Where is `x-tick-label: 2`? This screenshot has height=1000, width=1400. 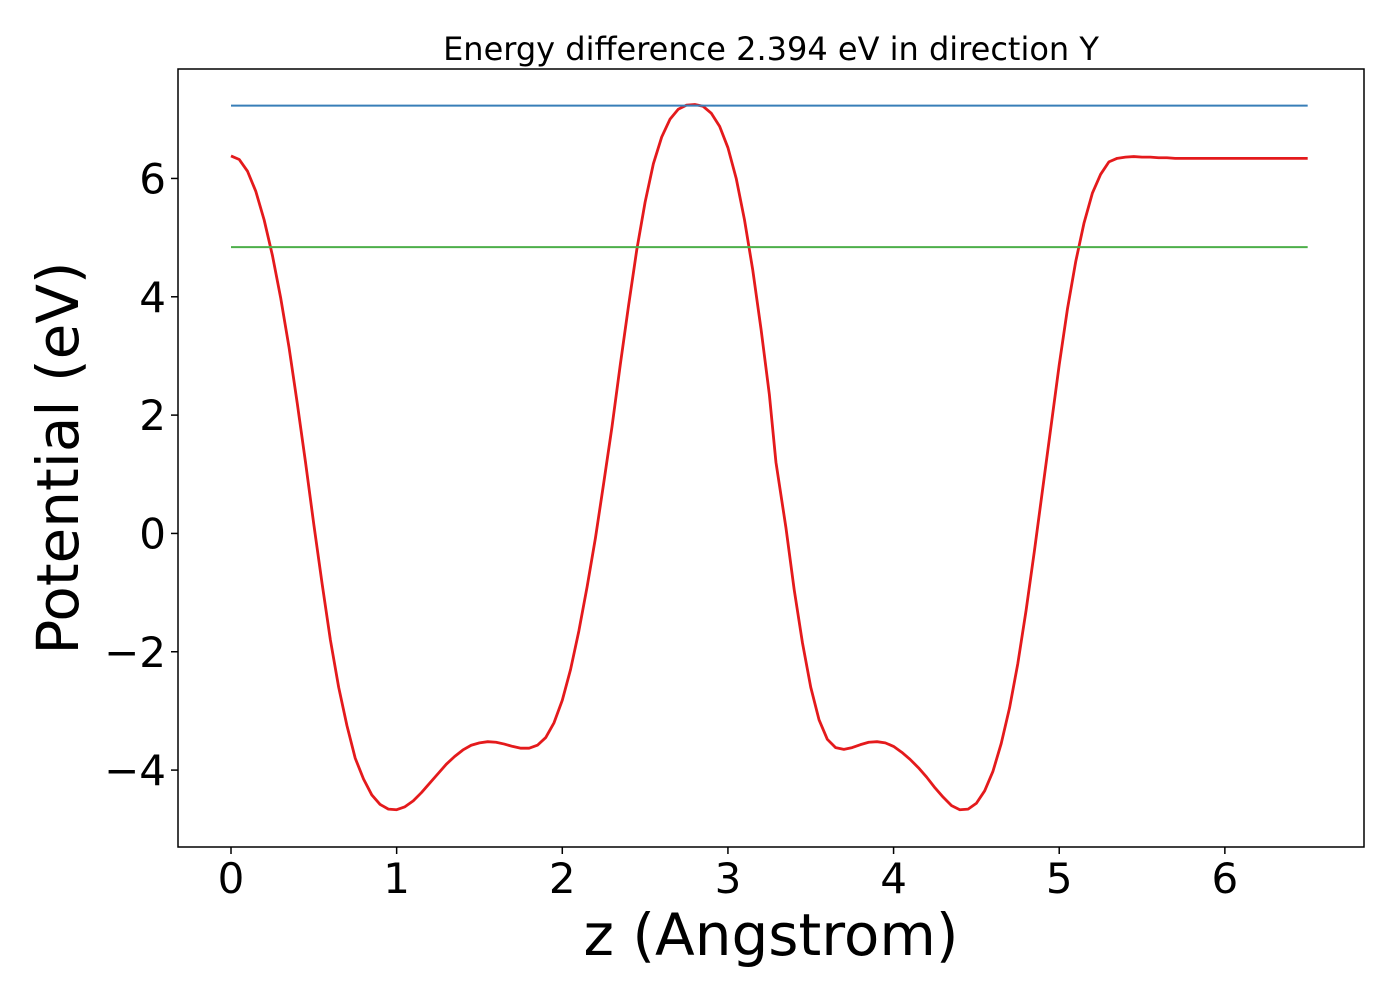 x-tick-label: 2 is located at coordinates (562, 878).